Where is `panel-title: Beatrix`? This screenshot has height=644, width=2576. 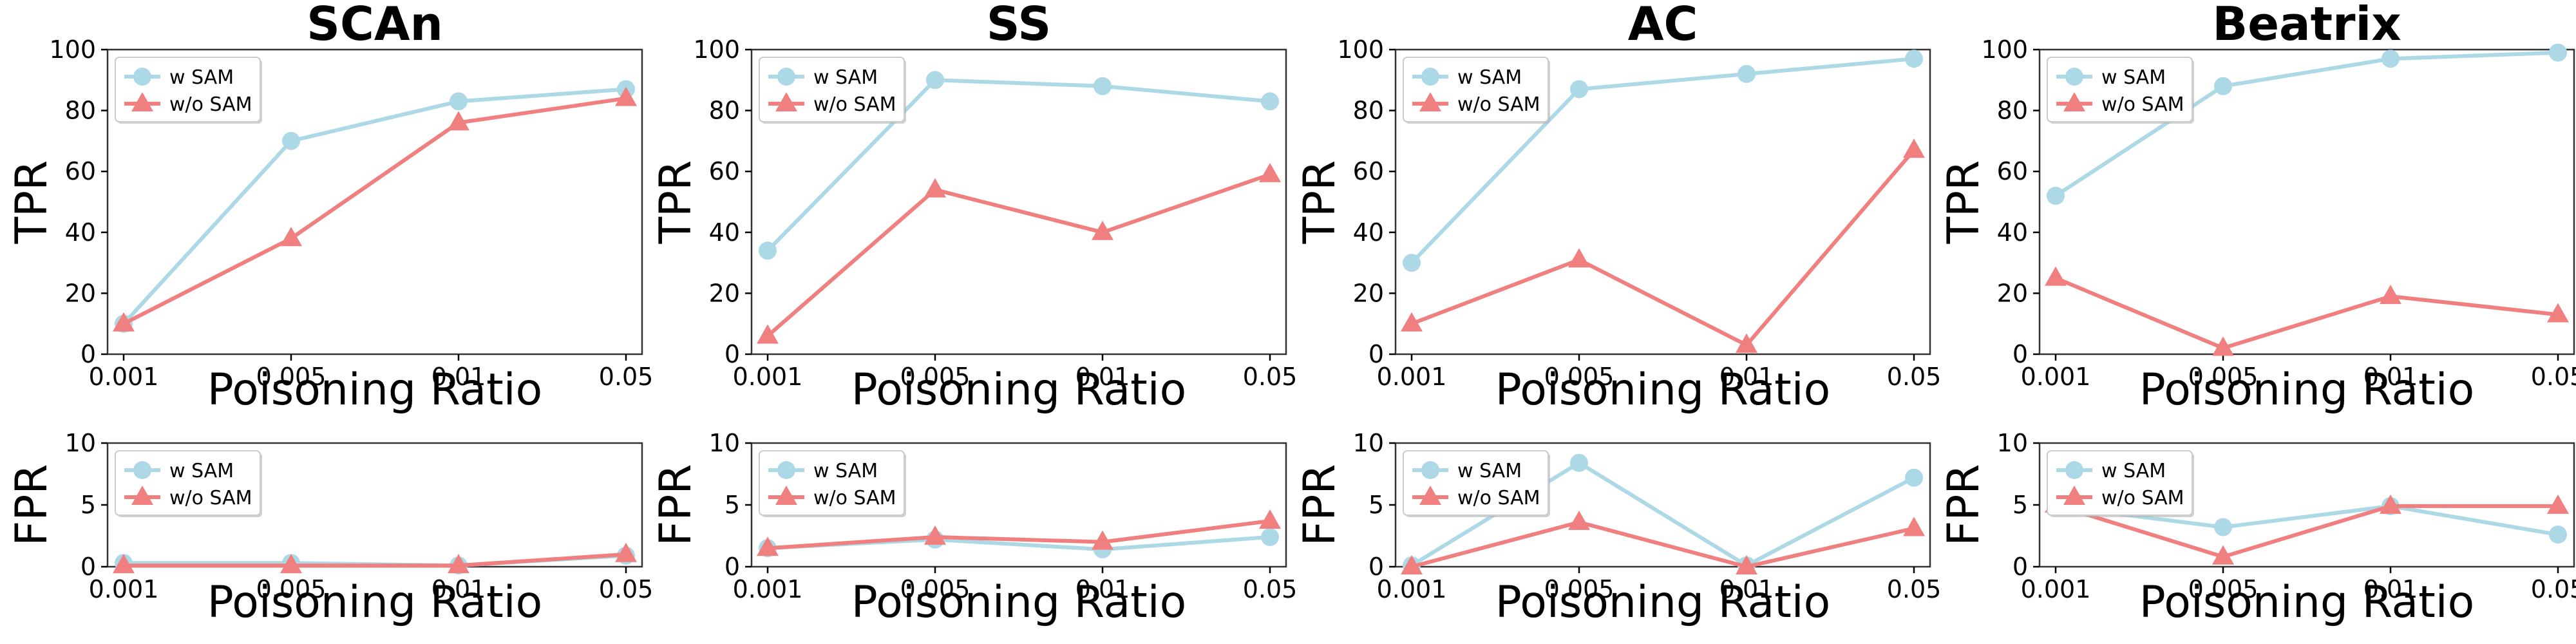 panel-title: Beatrix is located at coordinates (2306, 26).